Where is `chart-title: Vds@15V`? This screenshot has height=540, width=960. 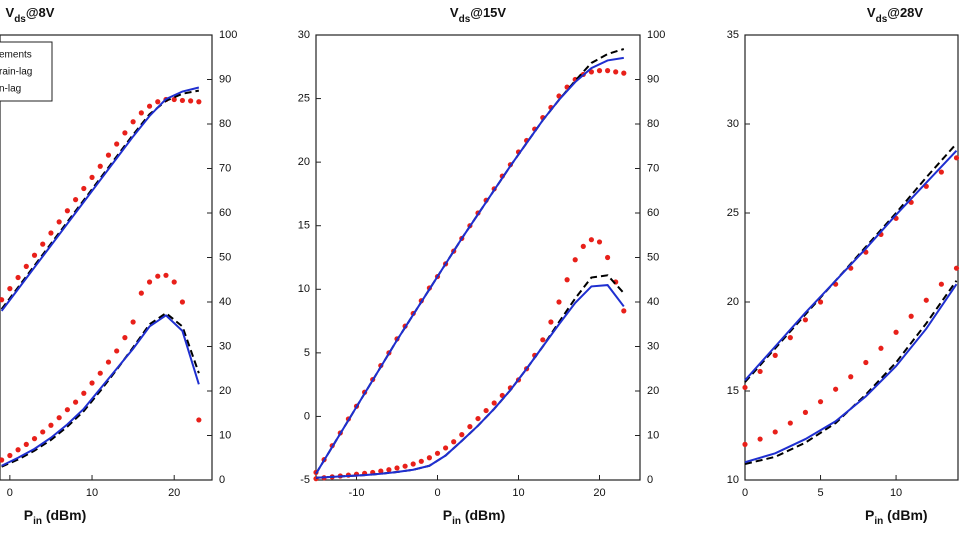
chart-title: Vds@15V is located at coordinates (478, 14).